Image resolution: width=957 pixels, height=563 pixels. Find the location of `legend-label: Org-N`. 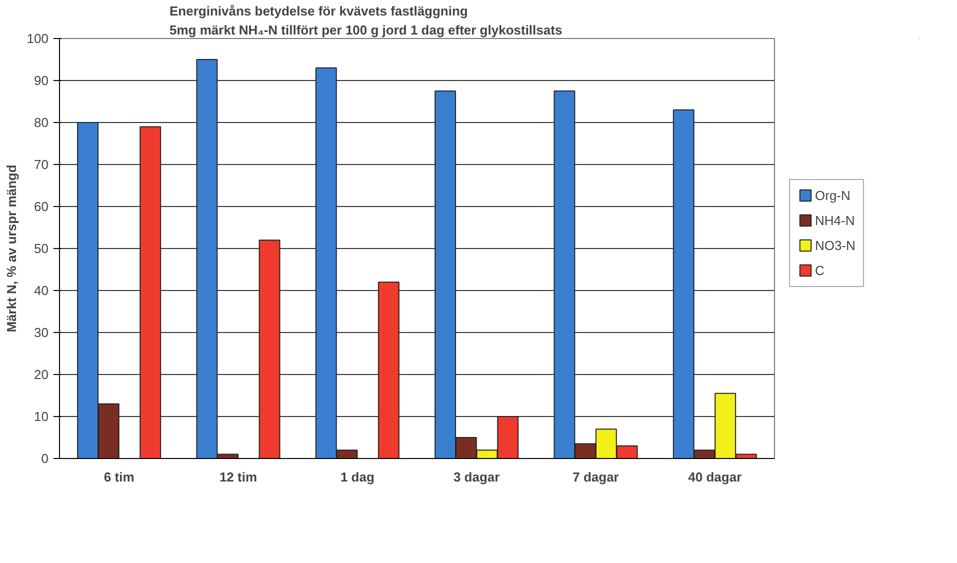

legend-label: Org-N is located at coordinates (832, 195).